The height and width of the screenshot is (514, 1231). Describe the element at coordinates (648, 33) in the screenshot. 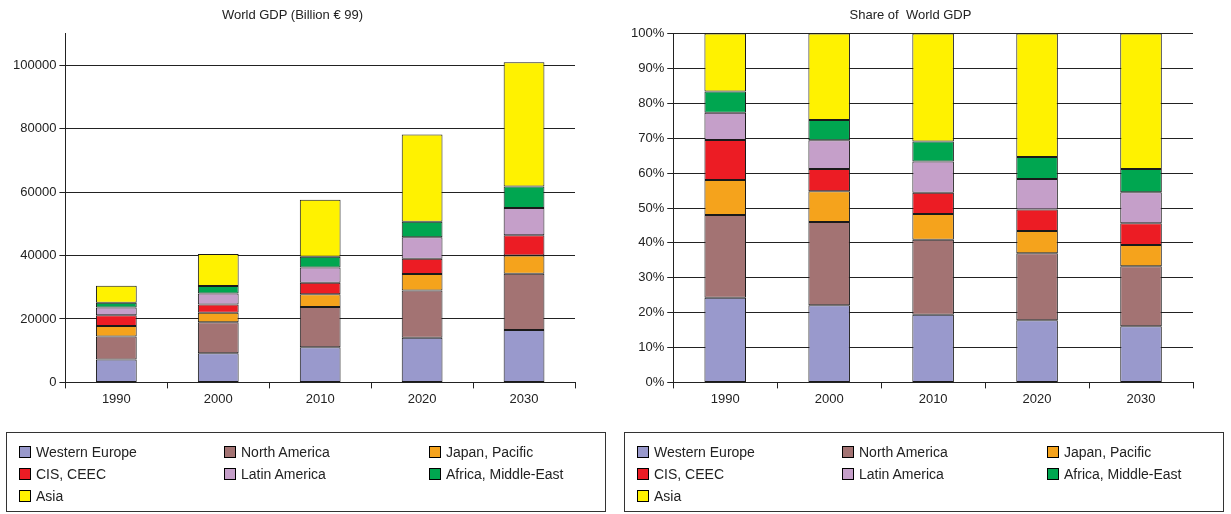

I see `y-tick-label: 100%` at that location.